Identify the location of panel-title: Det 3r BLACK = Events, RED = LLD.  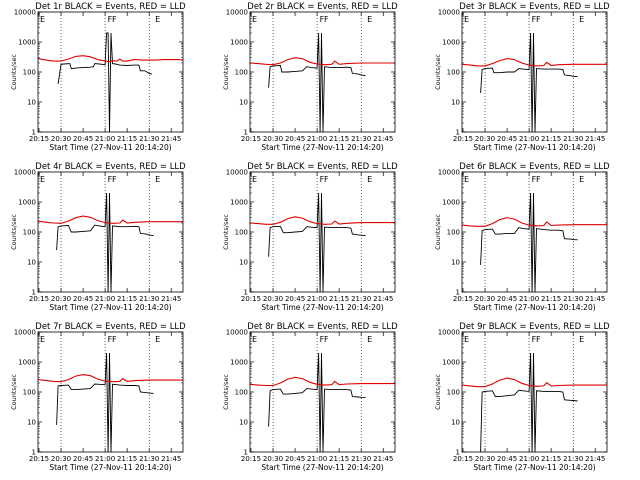
(534, 7).